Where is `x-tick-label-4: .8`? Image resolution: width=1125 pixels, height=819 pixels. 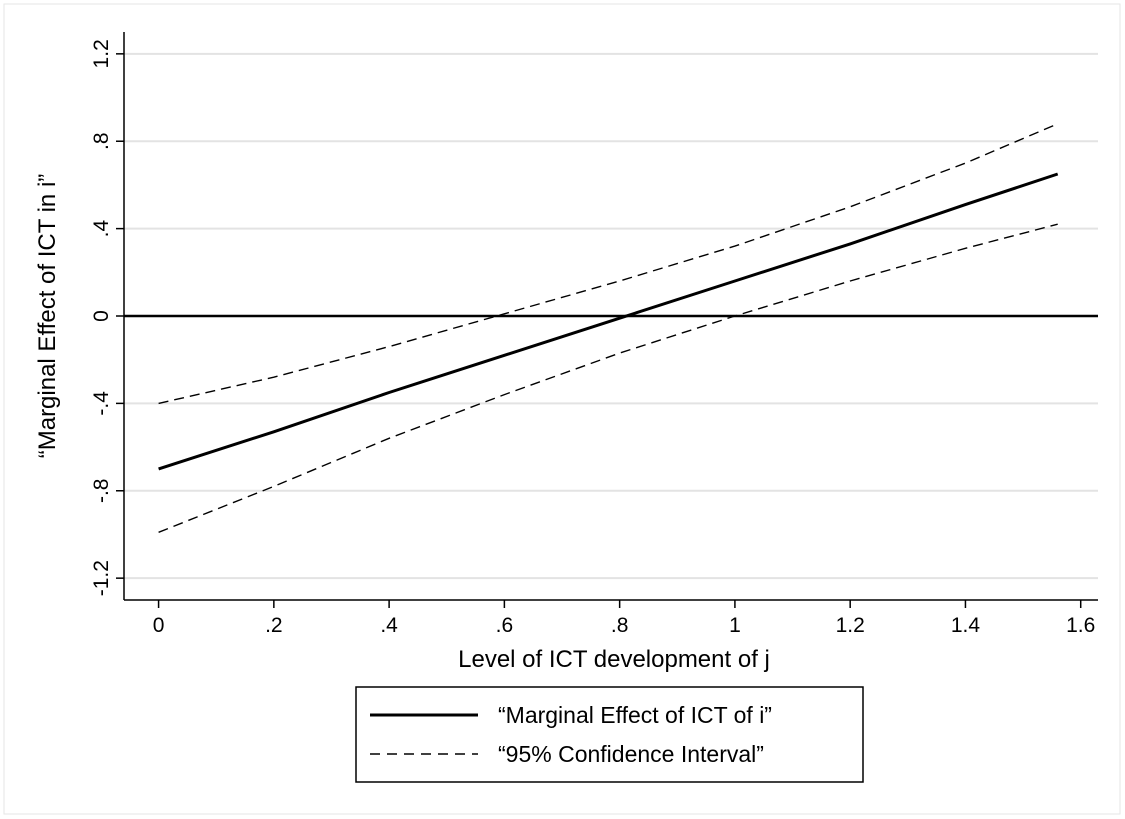 x-tick-label-4: .8 is located at coordinates (620, 625).